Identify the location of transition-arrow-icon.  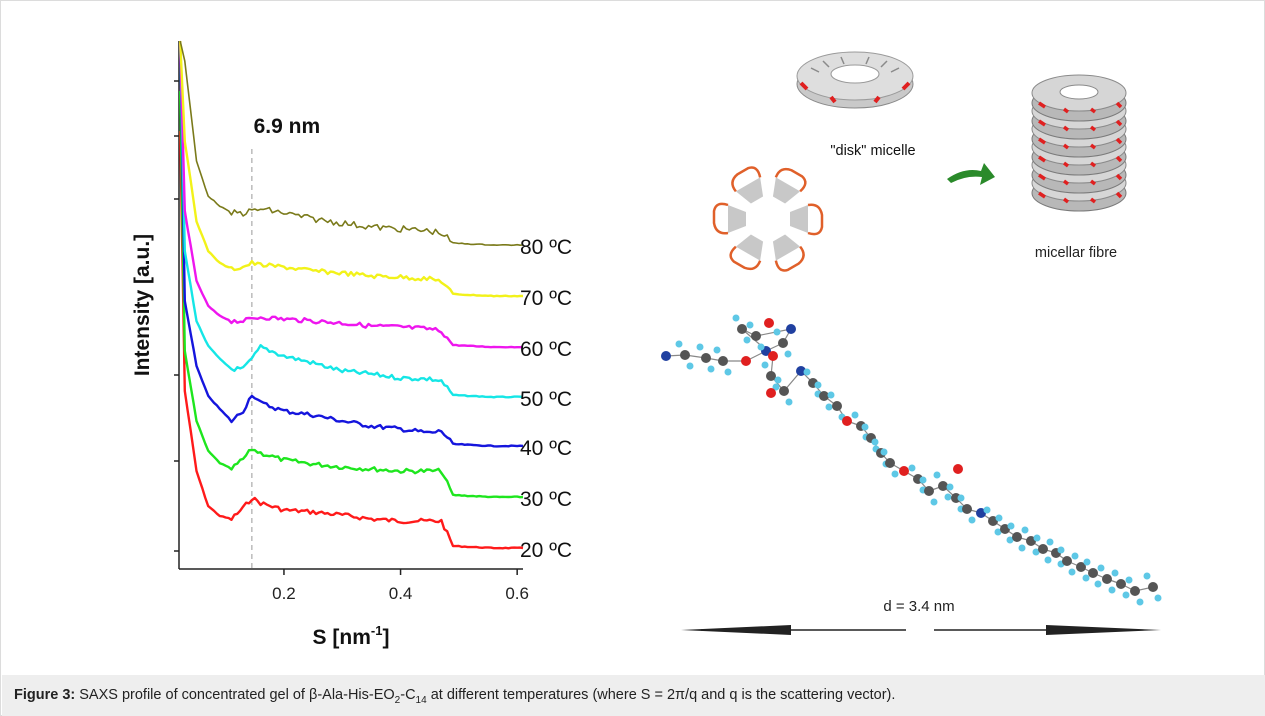
(971, 174).